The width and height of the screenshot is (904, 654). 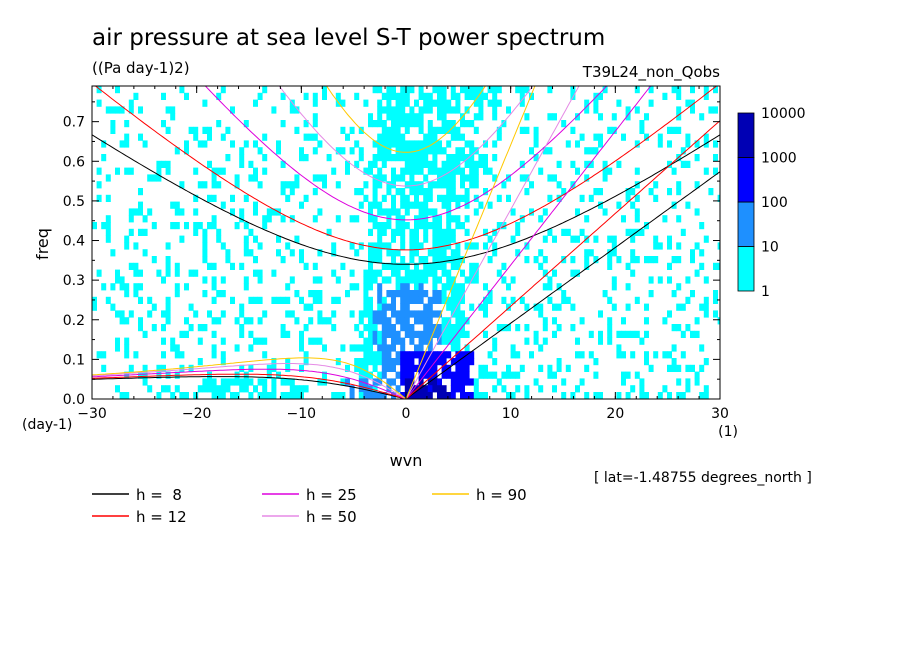 I want to click on legend-label: h = 12, so click(x=161, y=517).